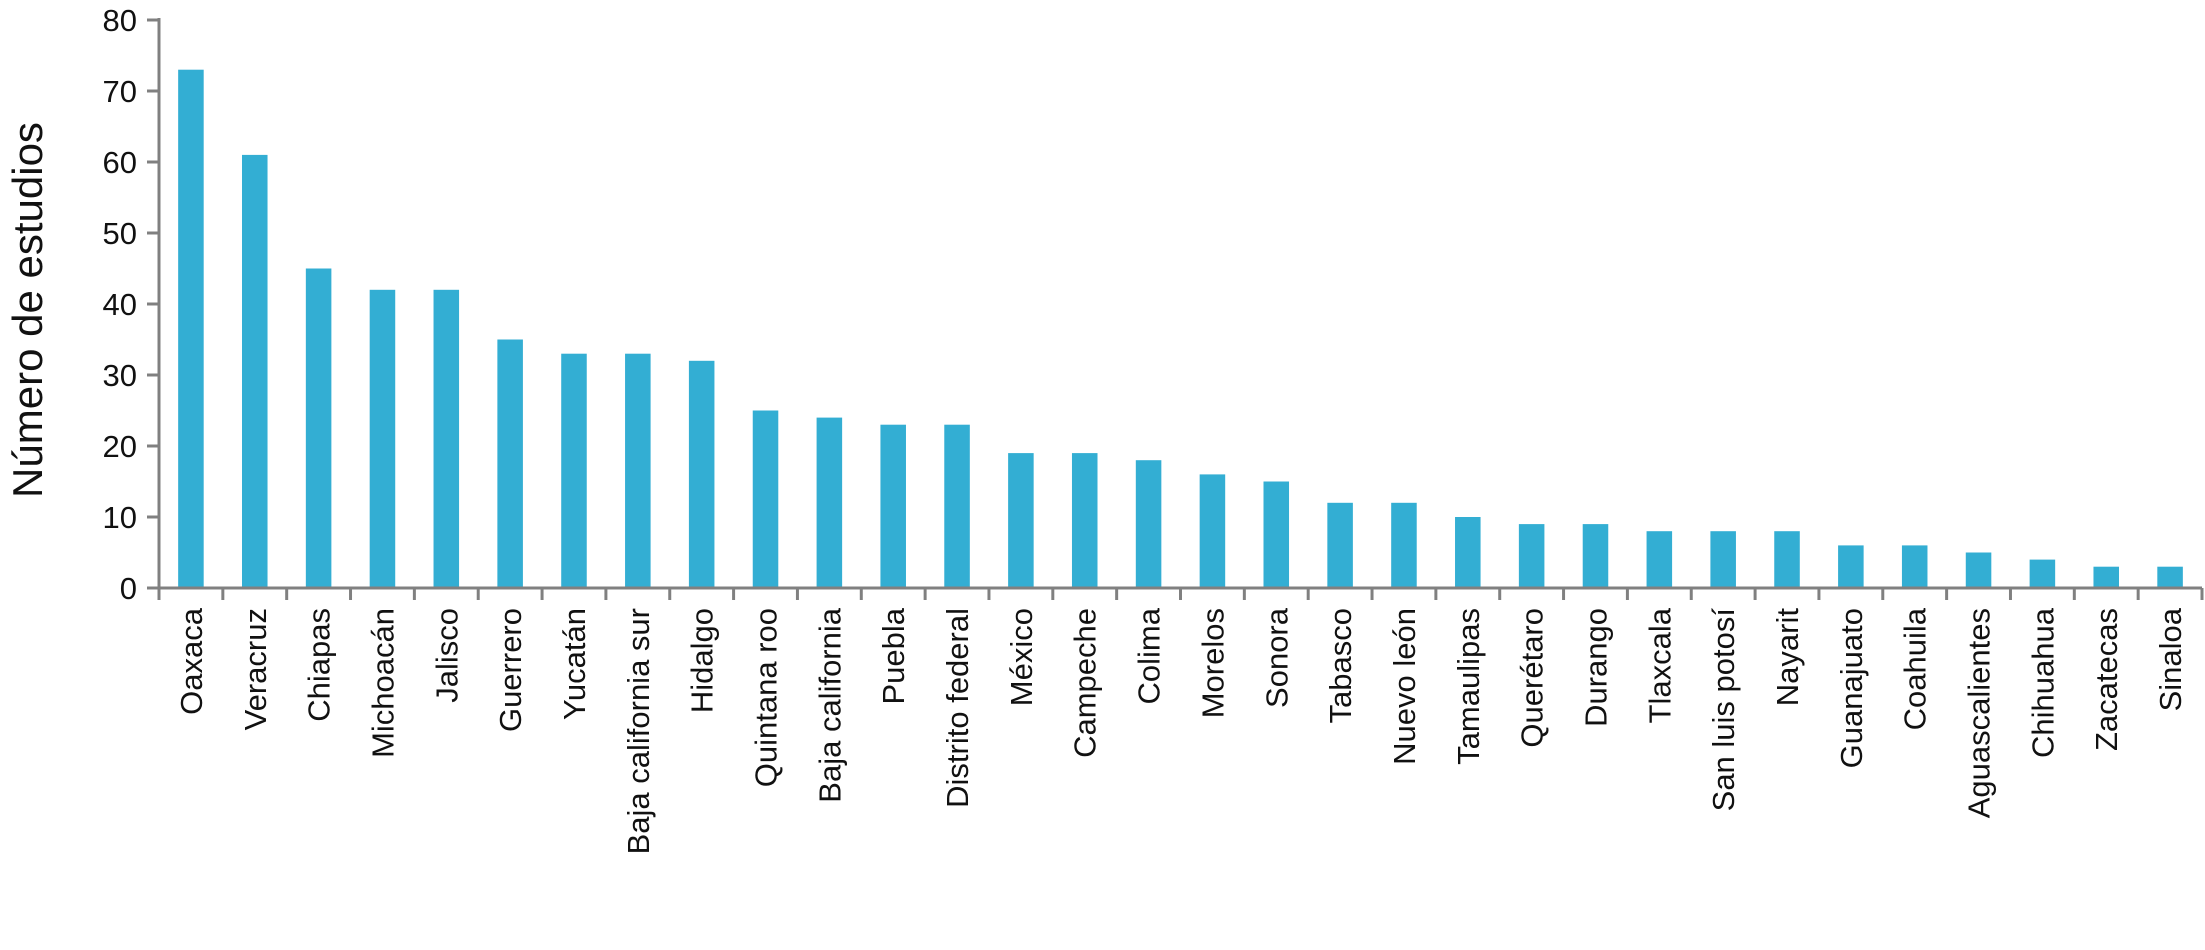  Describe the element at coordinates (1723, 710) in the screenshot. I see `x-tick-label: San luis potosí` at that location.